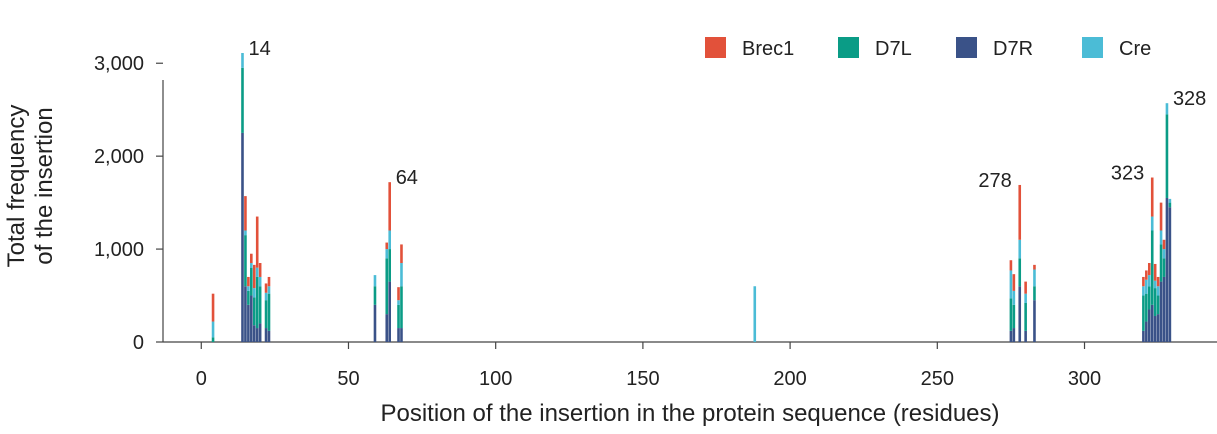  What do you see at coordinates (789, 379) in the screenshot?
I see `x-tick-label: 200` at bounding box center [789, 379].